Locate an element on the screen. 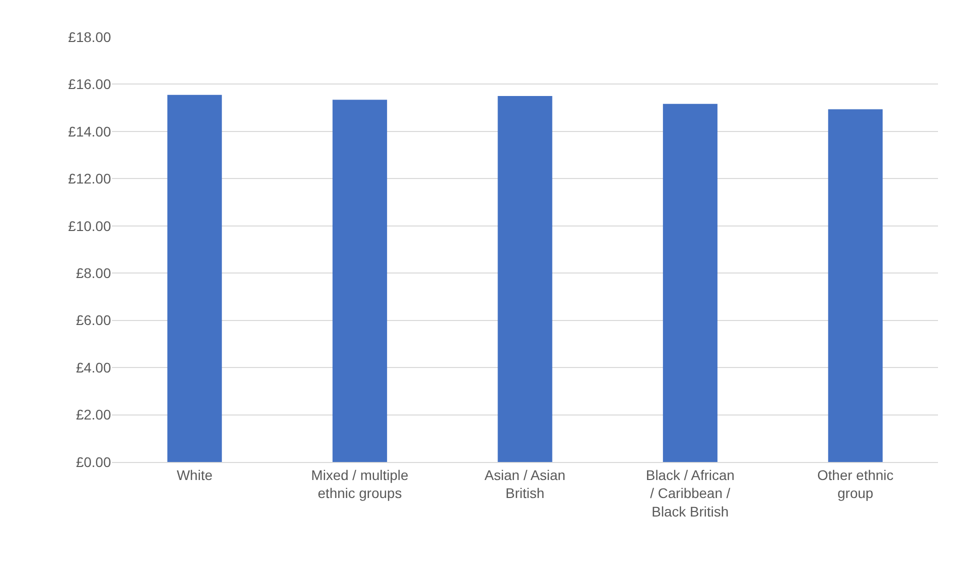 The image size is (954, 579). y-tick-label: £14.00 is located at coordinates (90, 131).